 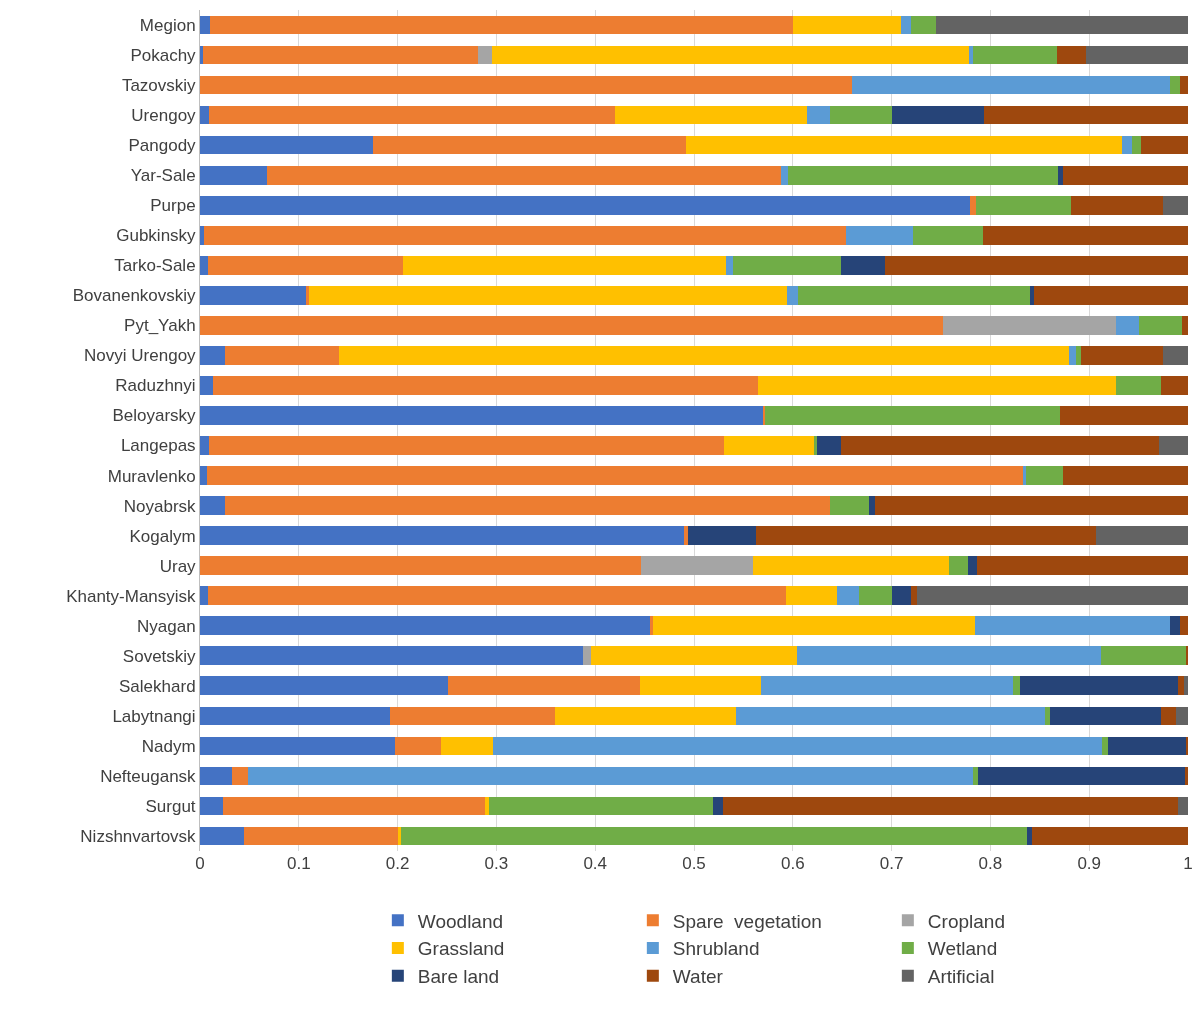 I want to click on legend-label: Woodland, so click(x=460, y=921).